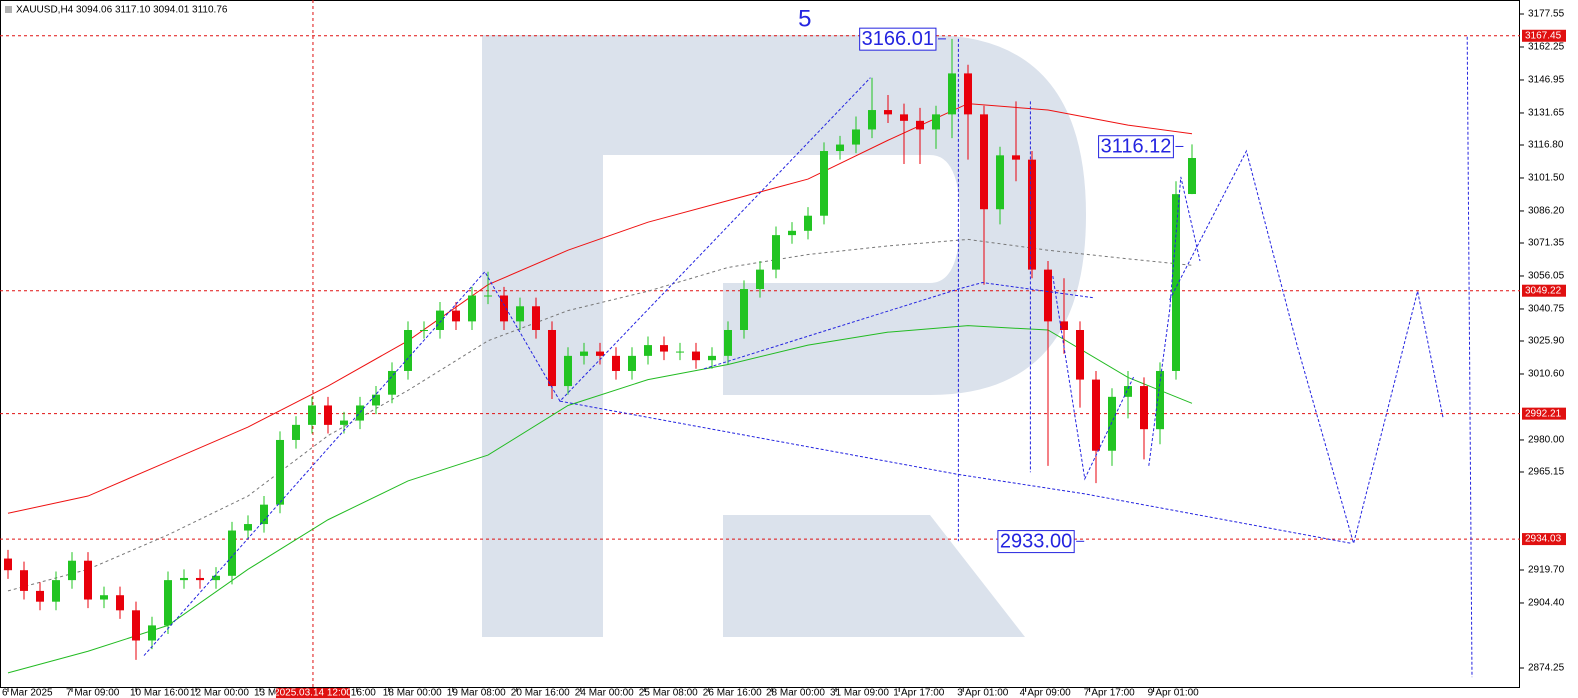 This screenshot has height=698, width=1578. I want to click on y-tick-label: 3071.35, so click(1546, 243).